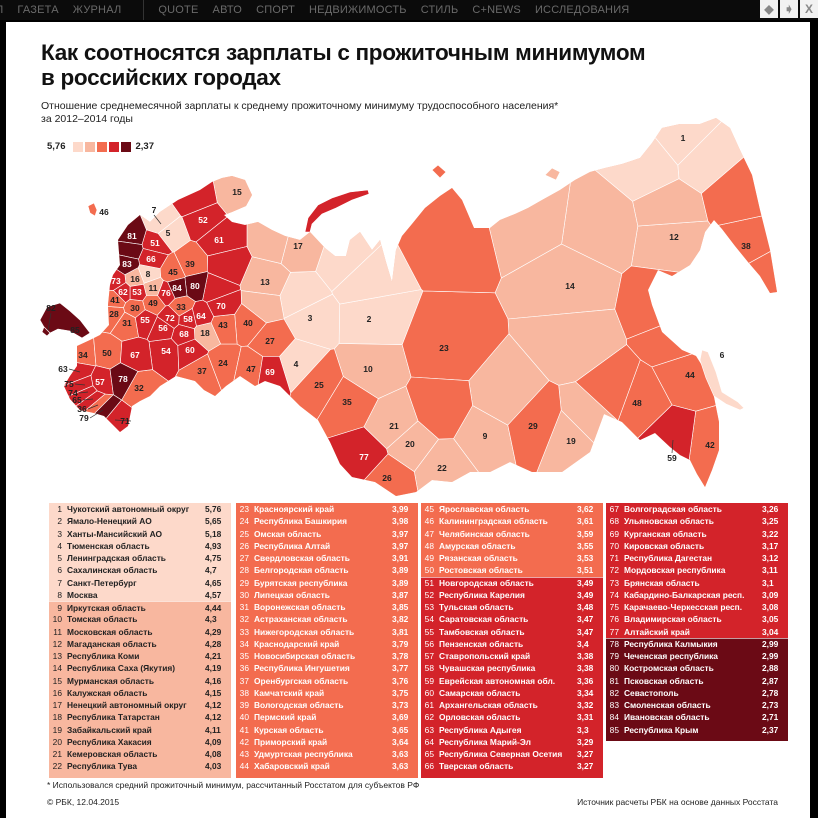 The width and height of the screenshot is (818, 818). I want to click on close-icon: X, so click(809, 9).